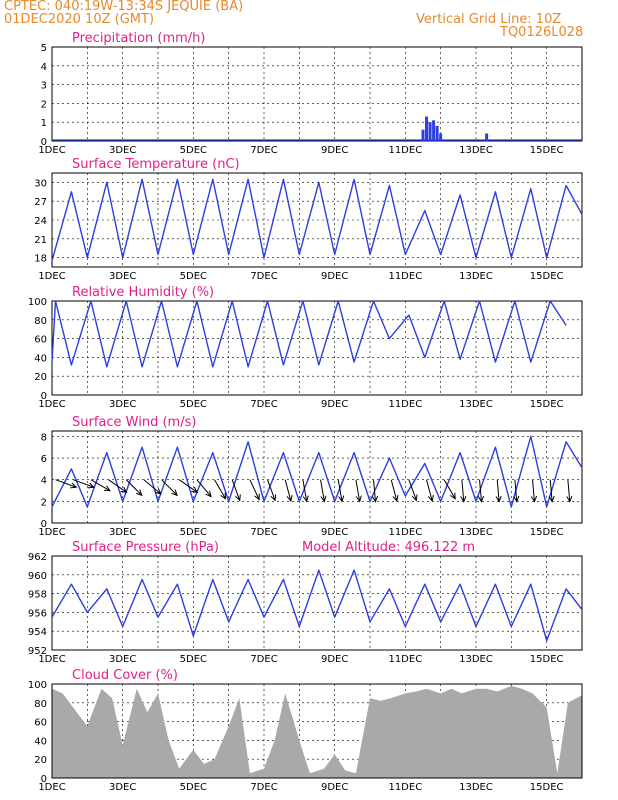 Image resolution: width=618 pixels, height=800 pixels. I want to click on rh-title: Relative Humidity (%), so click(143, 292).